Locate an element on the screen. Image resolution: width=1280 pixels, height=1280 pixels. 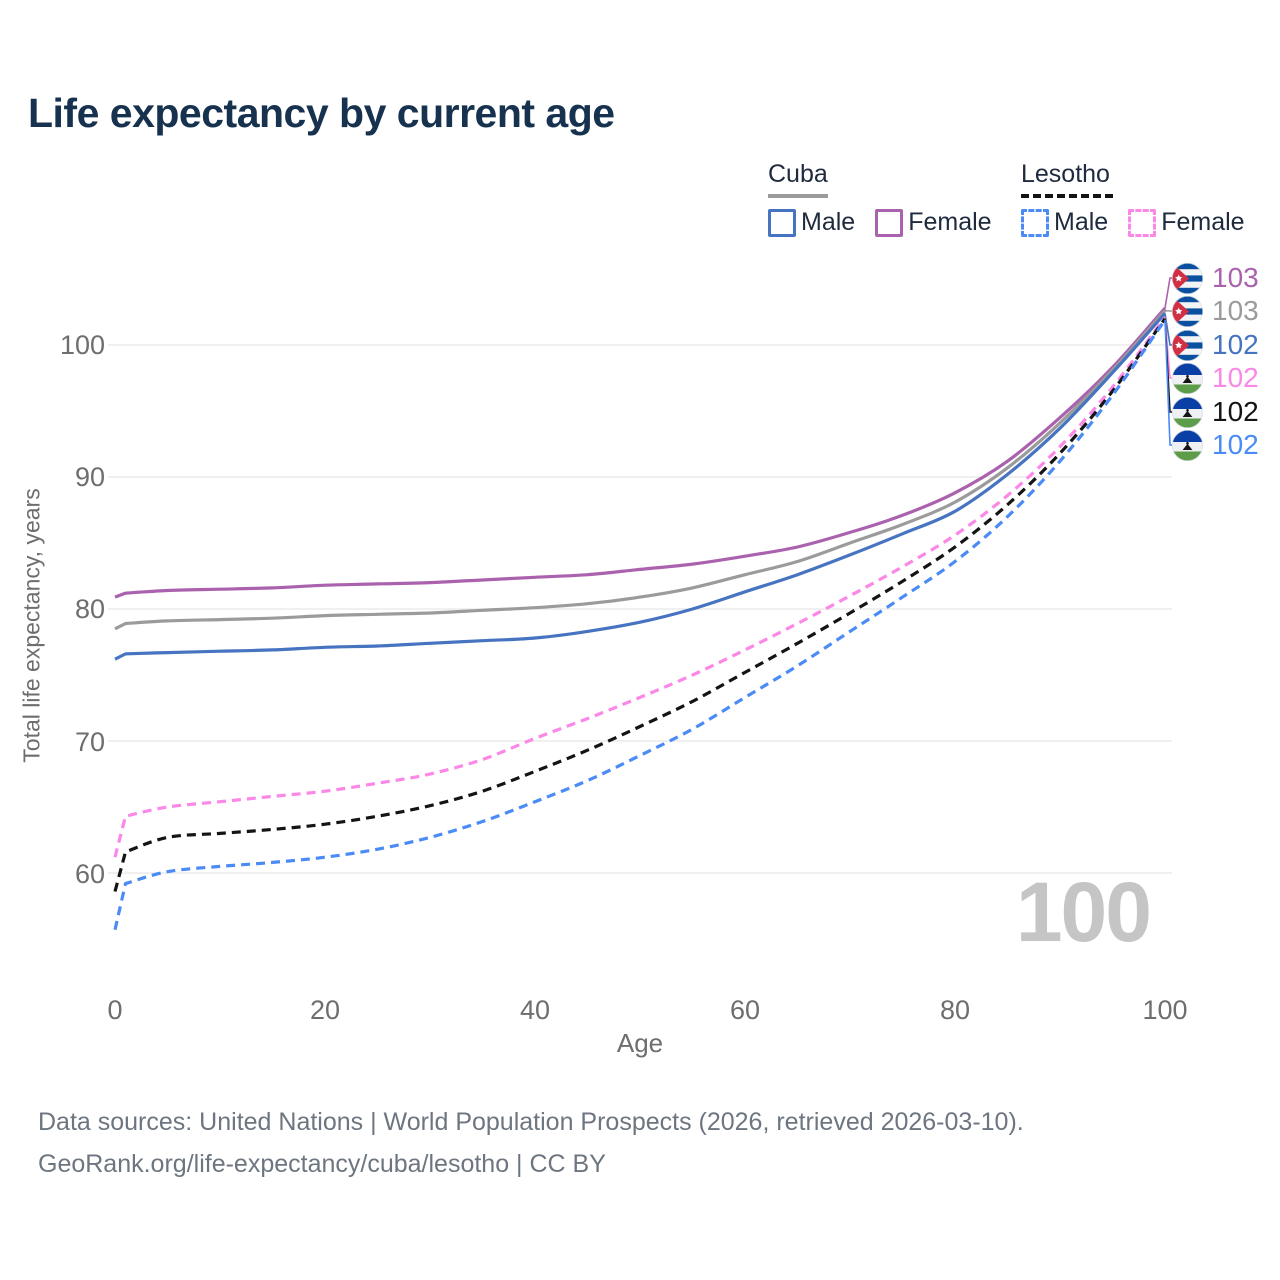
legend-cuba-items: Male Female is located at coordinates (890, 222).